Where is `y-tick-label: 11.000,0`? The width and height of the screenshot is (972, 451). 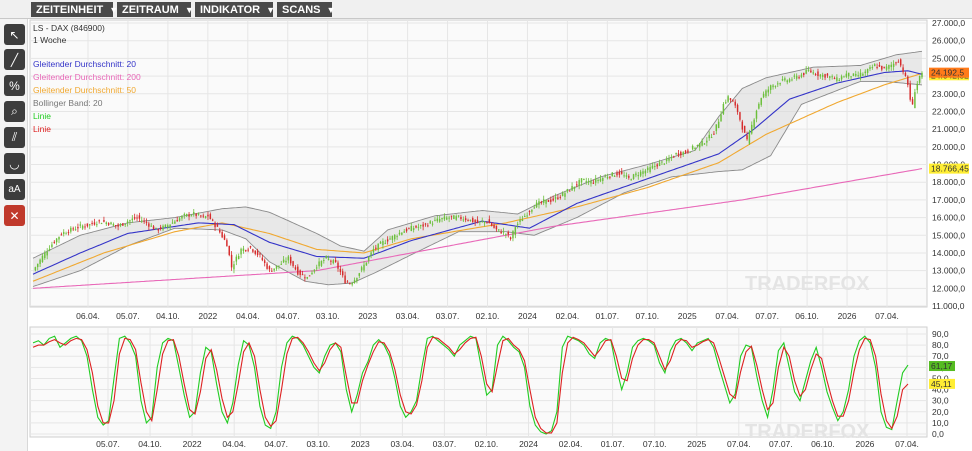 y-tick-label: 11.000,0 is located at coordinates (948, 306).